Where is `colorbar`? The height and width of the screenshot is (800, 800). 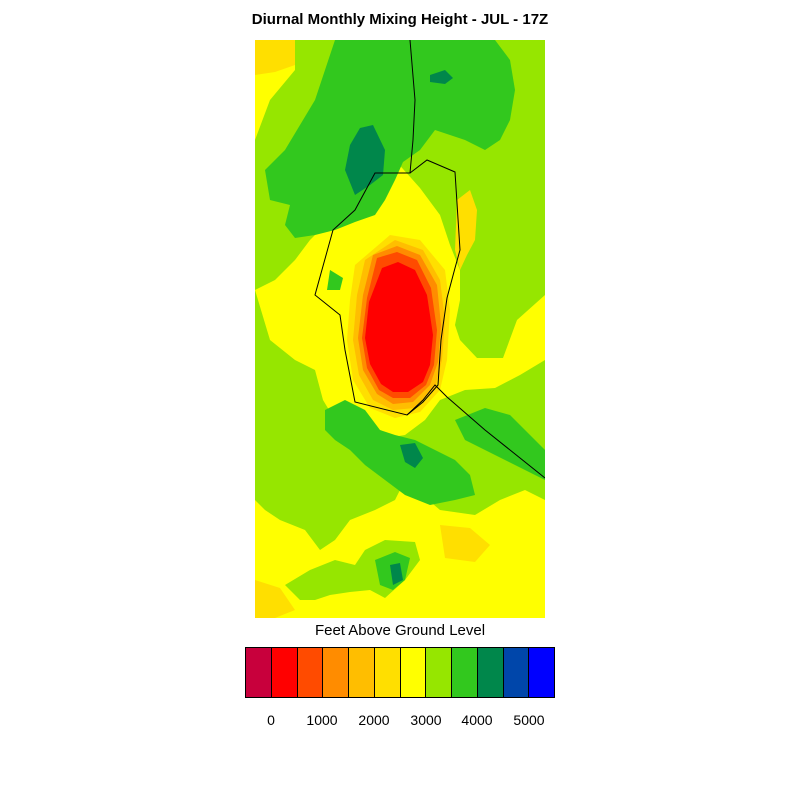 colorbar is located at coordinates (400, 672).